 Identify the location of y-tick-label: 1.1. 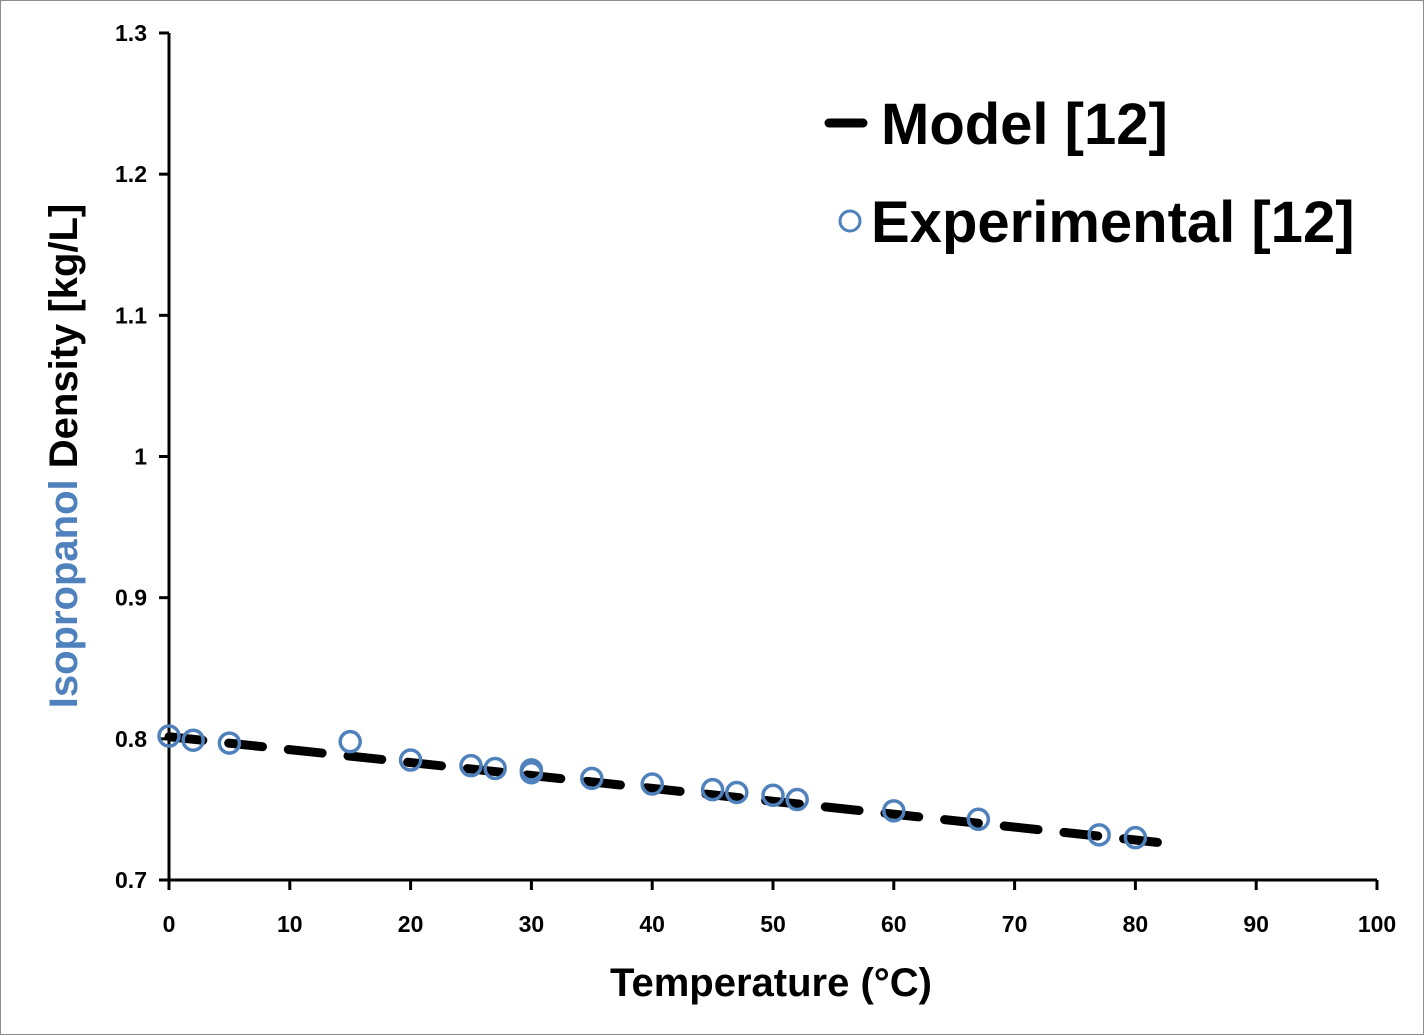
(131, 315).